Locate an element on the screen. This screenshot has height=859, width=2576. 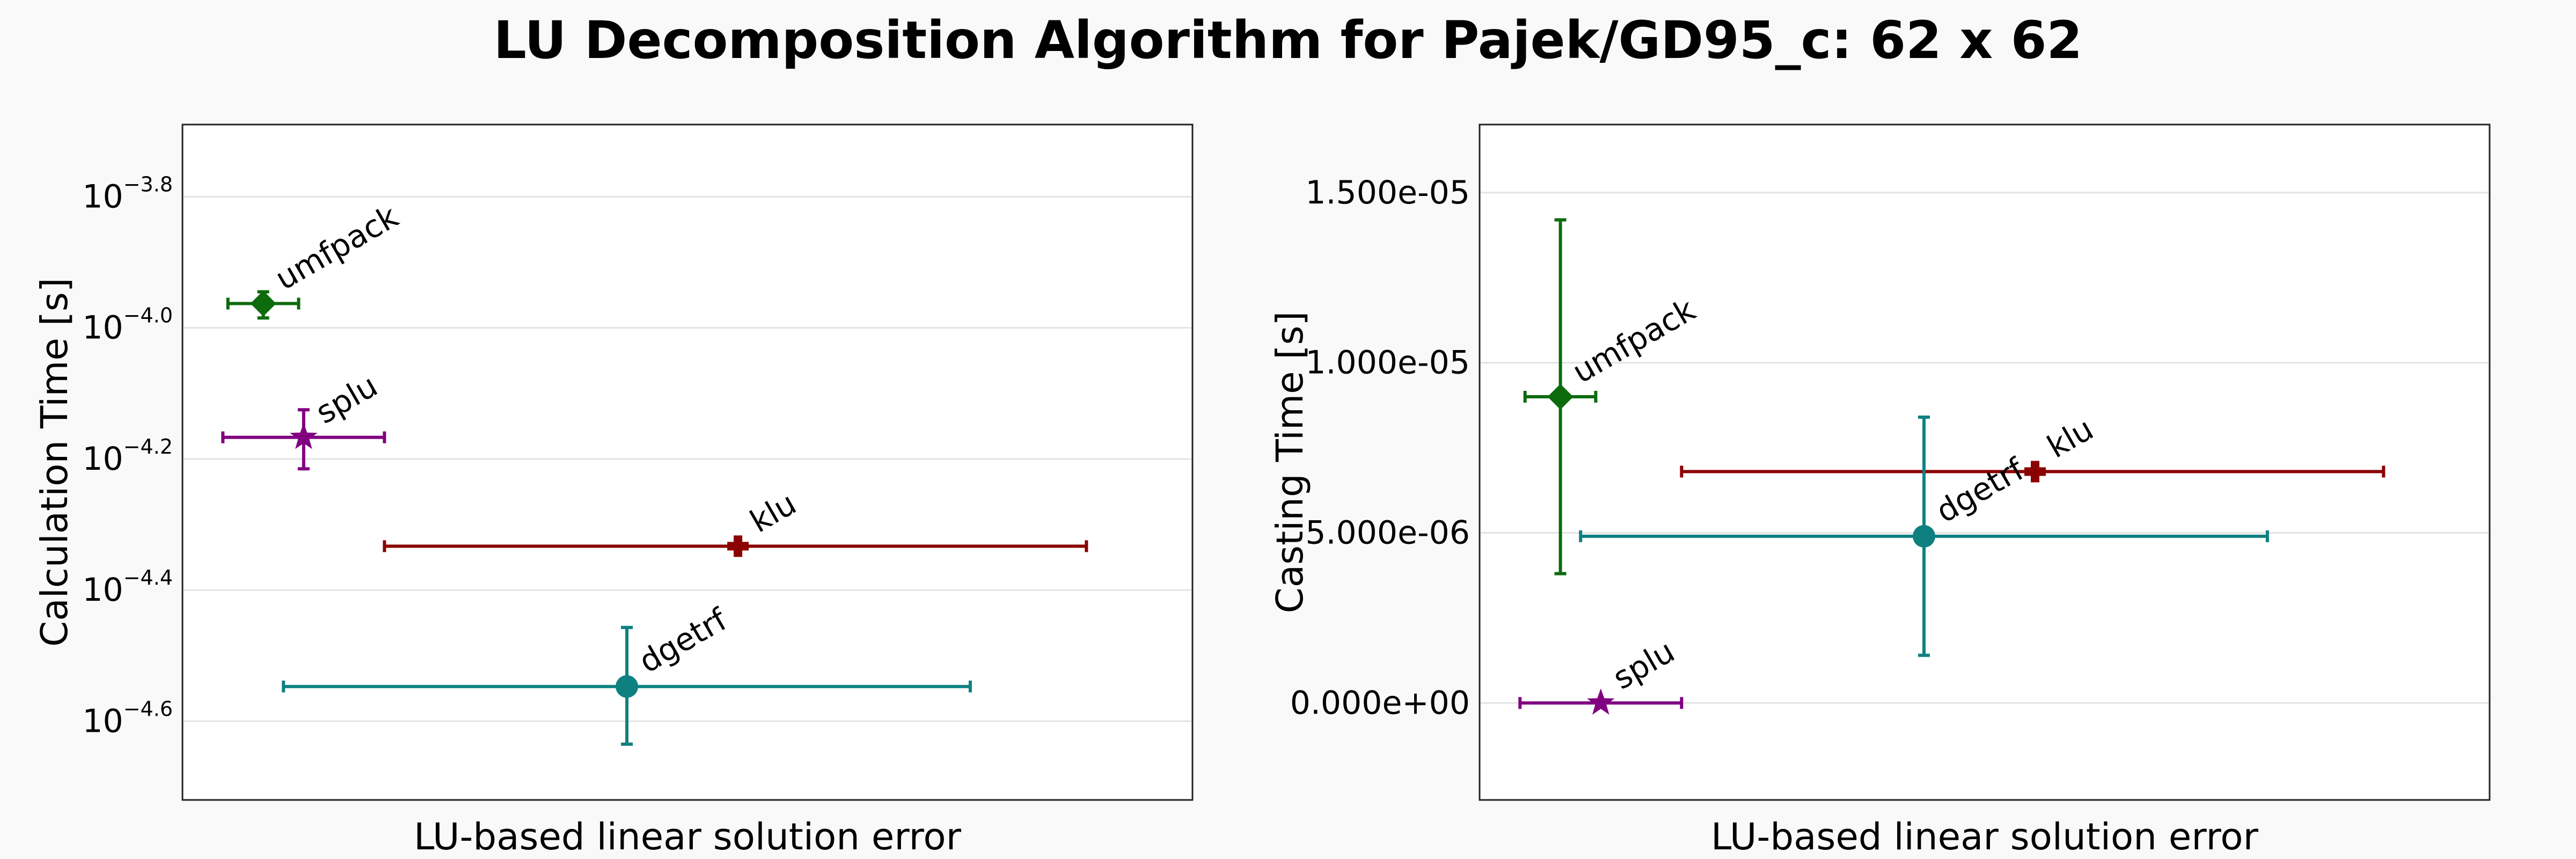
y-tick-label: 10−4.6 is located at coordinates (127, 718).